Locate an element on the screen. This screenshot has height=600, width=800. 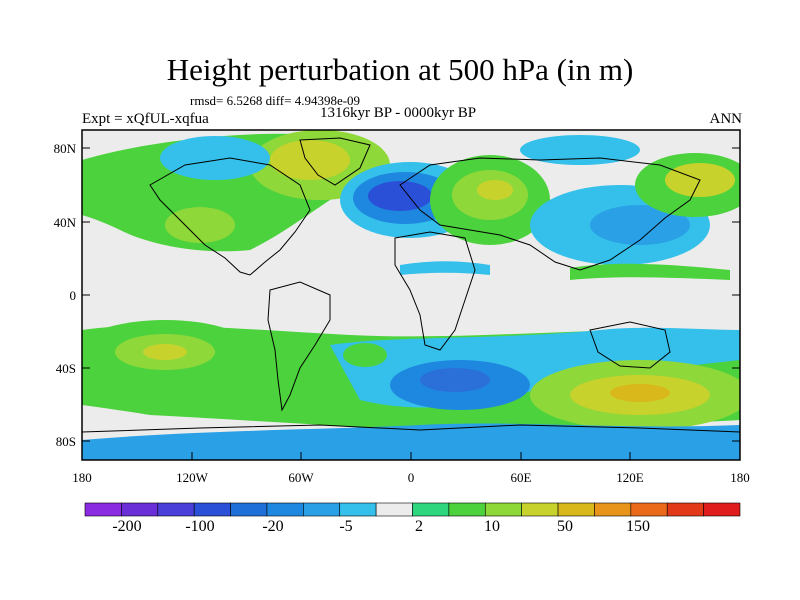
lat-label-40s: 40S is located at coordinates (65, 368).